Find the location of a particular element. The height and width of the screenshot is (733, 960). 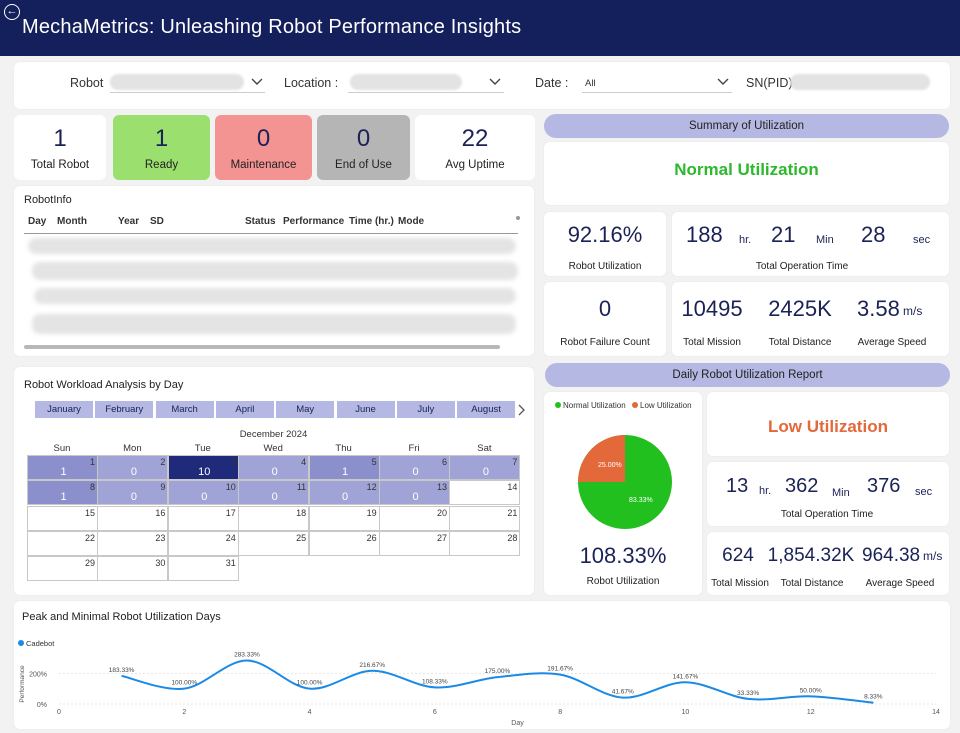

month-july: July is located at coordinates (425, 409).